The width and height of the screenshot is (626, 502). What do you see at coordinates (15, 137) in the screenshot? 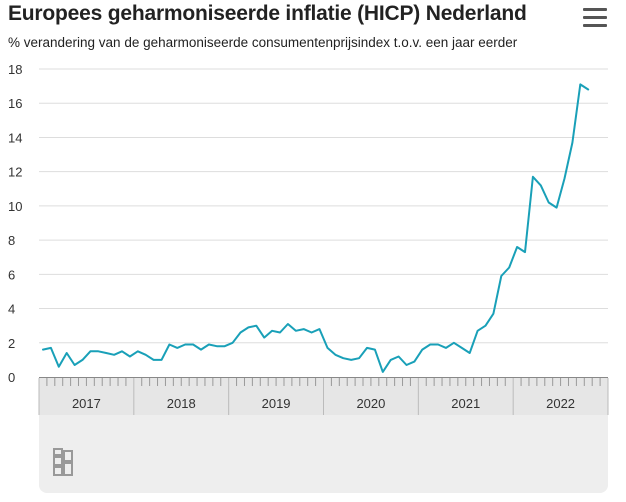
I see `y-tick-label: 14` at bounding box center [15, 137].